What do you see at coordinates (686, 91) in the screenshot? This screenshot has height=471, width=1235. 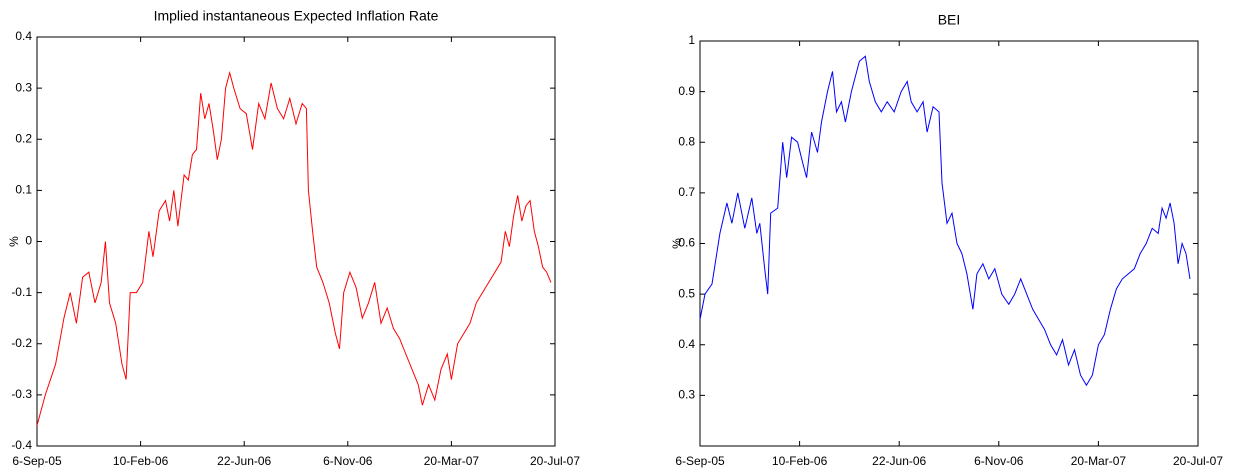 I see `y-tick-label: 0.9` at bounding box center [686, 91].